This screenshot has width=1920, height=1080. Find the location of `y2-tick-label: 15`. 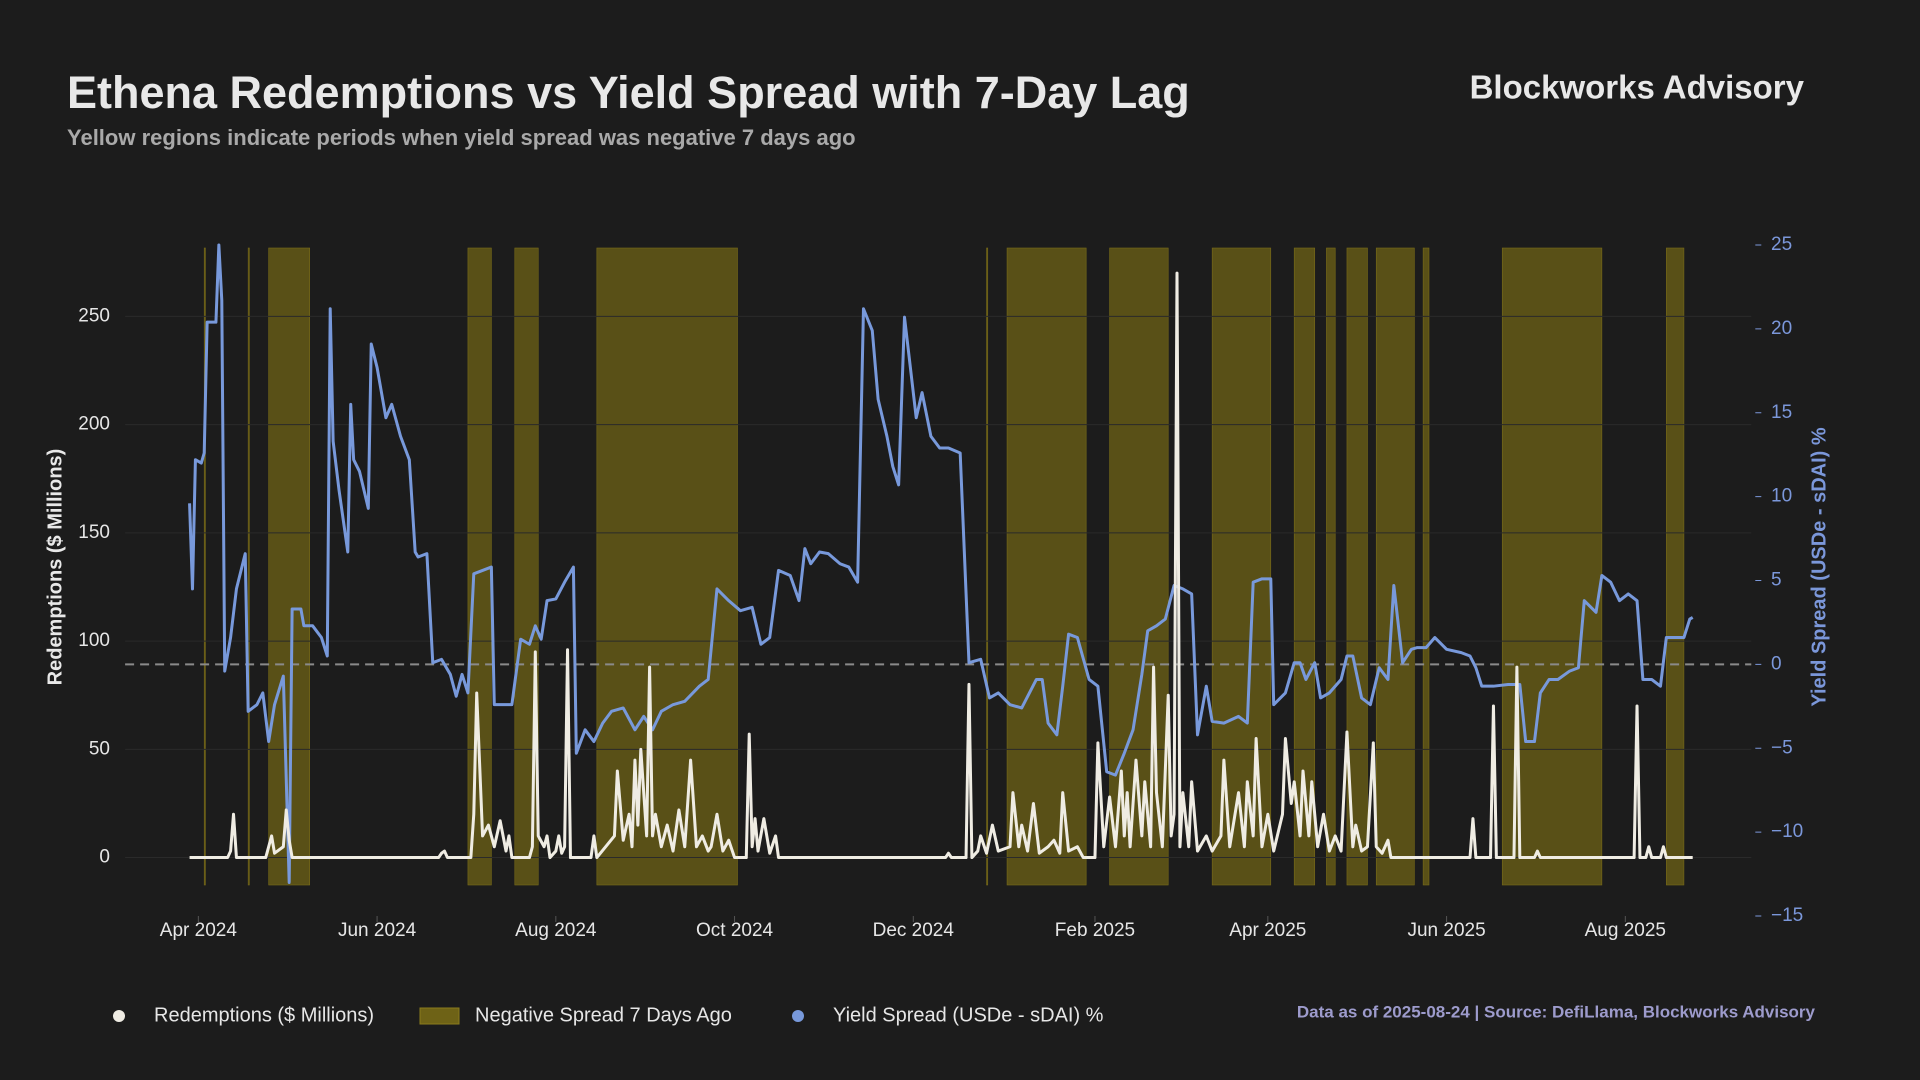

y2-tick-label: 15 is located at coordinates (1781, 412).